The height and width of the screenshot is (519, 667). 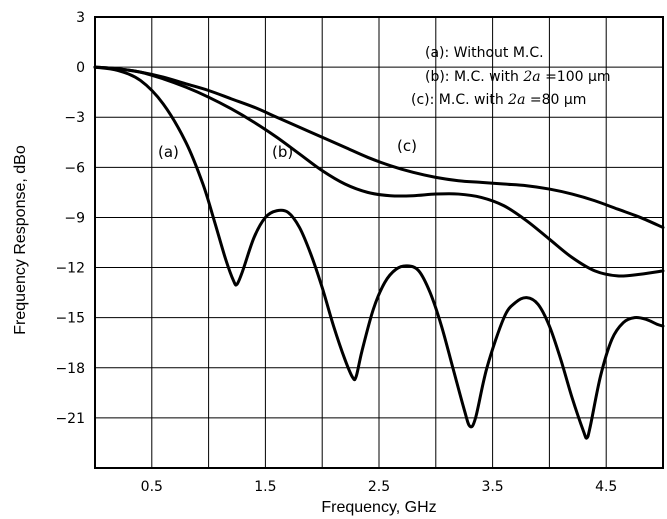 What do you see at coordinates (20, 240) in the screenshot?
I see `y-axis-label: Frequency Response, dBo` at bounding box center [20, 240].